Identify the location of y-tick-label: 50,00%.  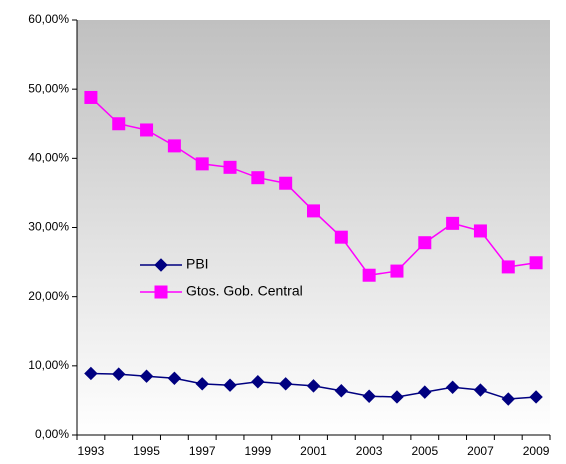
(48, 88).